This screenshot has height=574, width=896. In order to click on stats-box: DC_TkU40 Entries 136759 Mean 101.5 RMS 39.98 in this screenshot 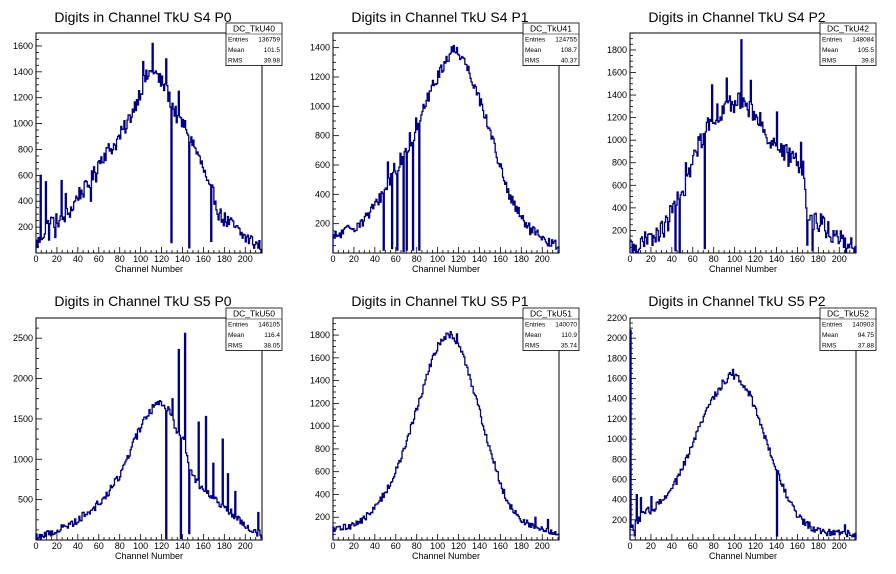, I will do `click(254, 44)`.